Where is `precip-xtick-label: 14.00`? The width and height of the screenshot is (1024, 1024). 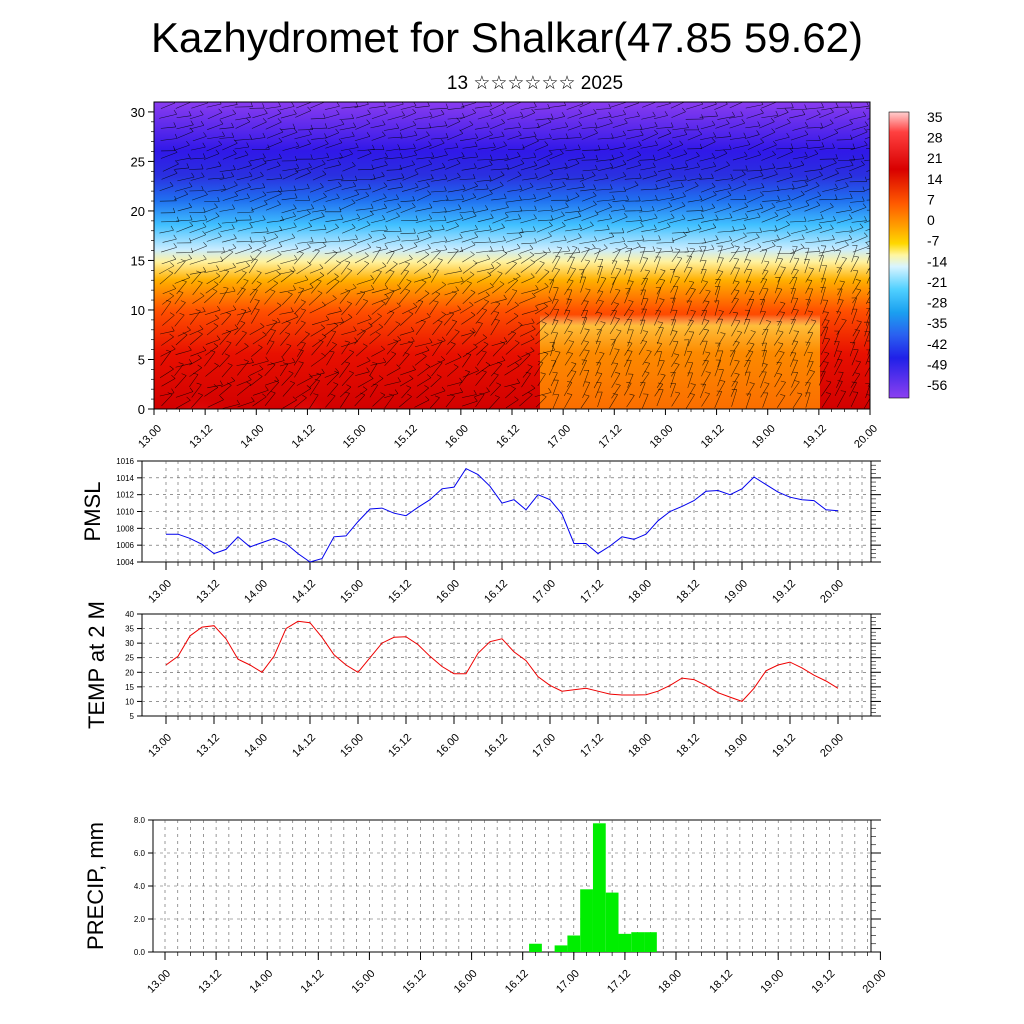
precip-xtick-label: 14.00 is located at coordinates (261, 982).